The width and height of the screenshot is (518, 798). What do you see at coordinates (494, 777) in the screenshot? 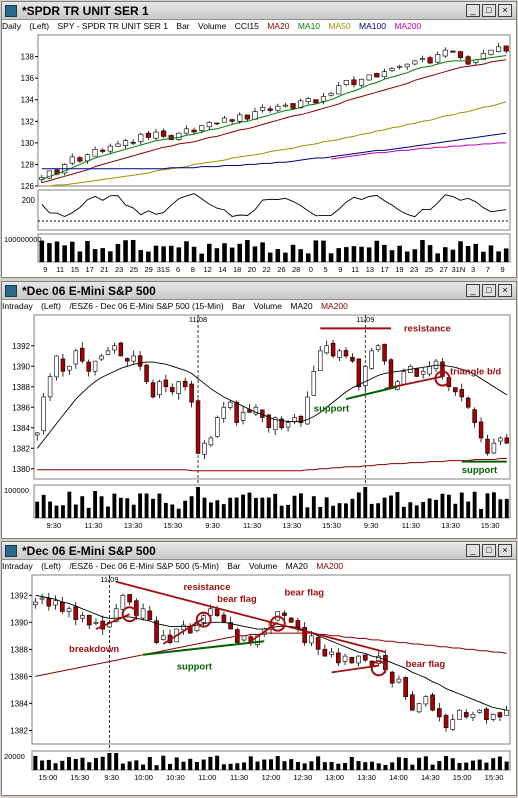
I see `x-tick-label: 15:30` at bounding box center [494, 777].